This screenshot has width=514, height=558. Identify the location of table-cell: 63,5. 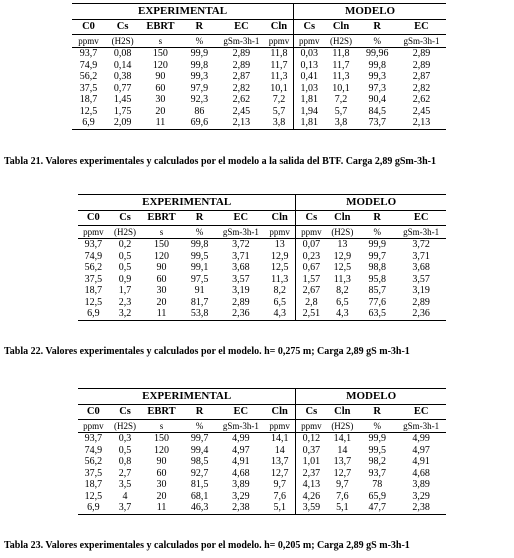
(377, 314).